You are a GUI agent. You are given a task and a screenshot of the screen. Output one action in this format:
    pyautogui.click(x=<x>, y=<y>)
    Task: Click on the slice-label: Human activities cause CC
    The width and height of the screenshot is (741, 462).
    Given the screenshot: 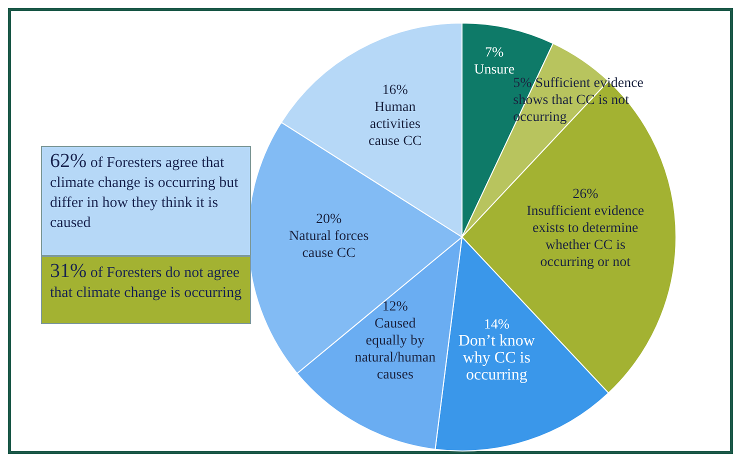 What is the action you would take?
    pyautogui.click(x=395, y=124)
    